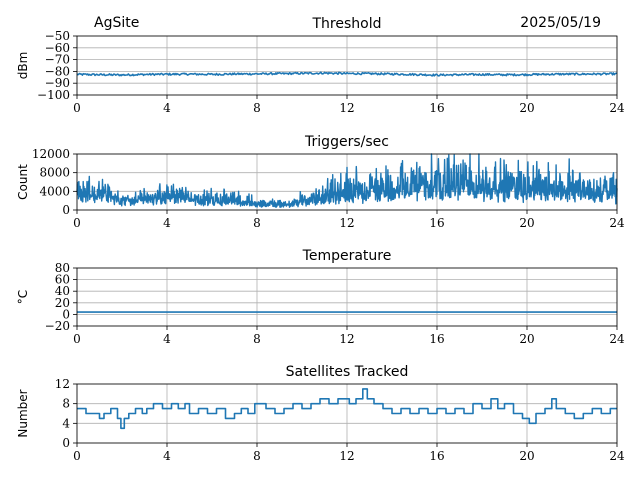 This screenshot has width=640, height=480. What do you see at coordinates (62, 303) in the screenshot?
I see `y-tick-label: 20` at bounding box center [62, 303].